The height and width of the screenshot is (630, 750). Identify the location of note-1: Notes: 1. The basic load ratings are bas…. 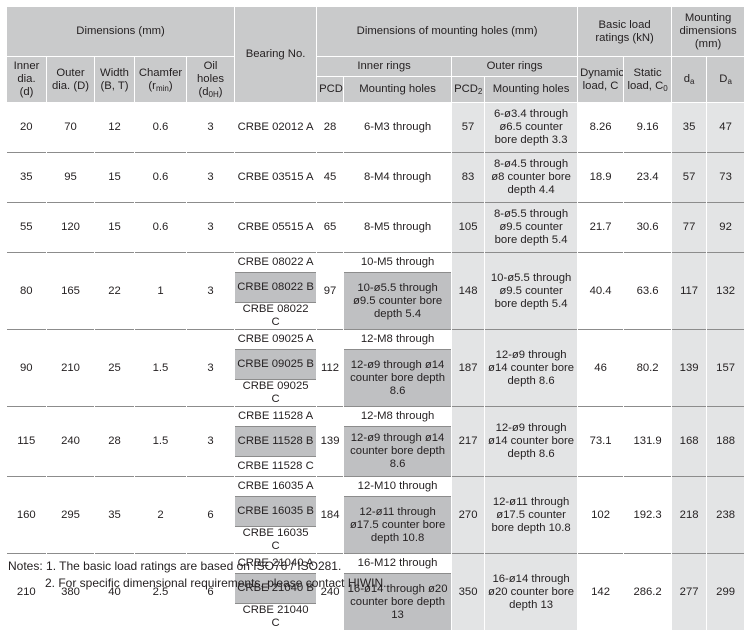
(197, 566).